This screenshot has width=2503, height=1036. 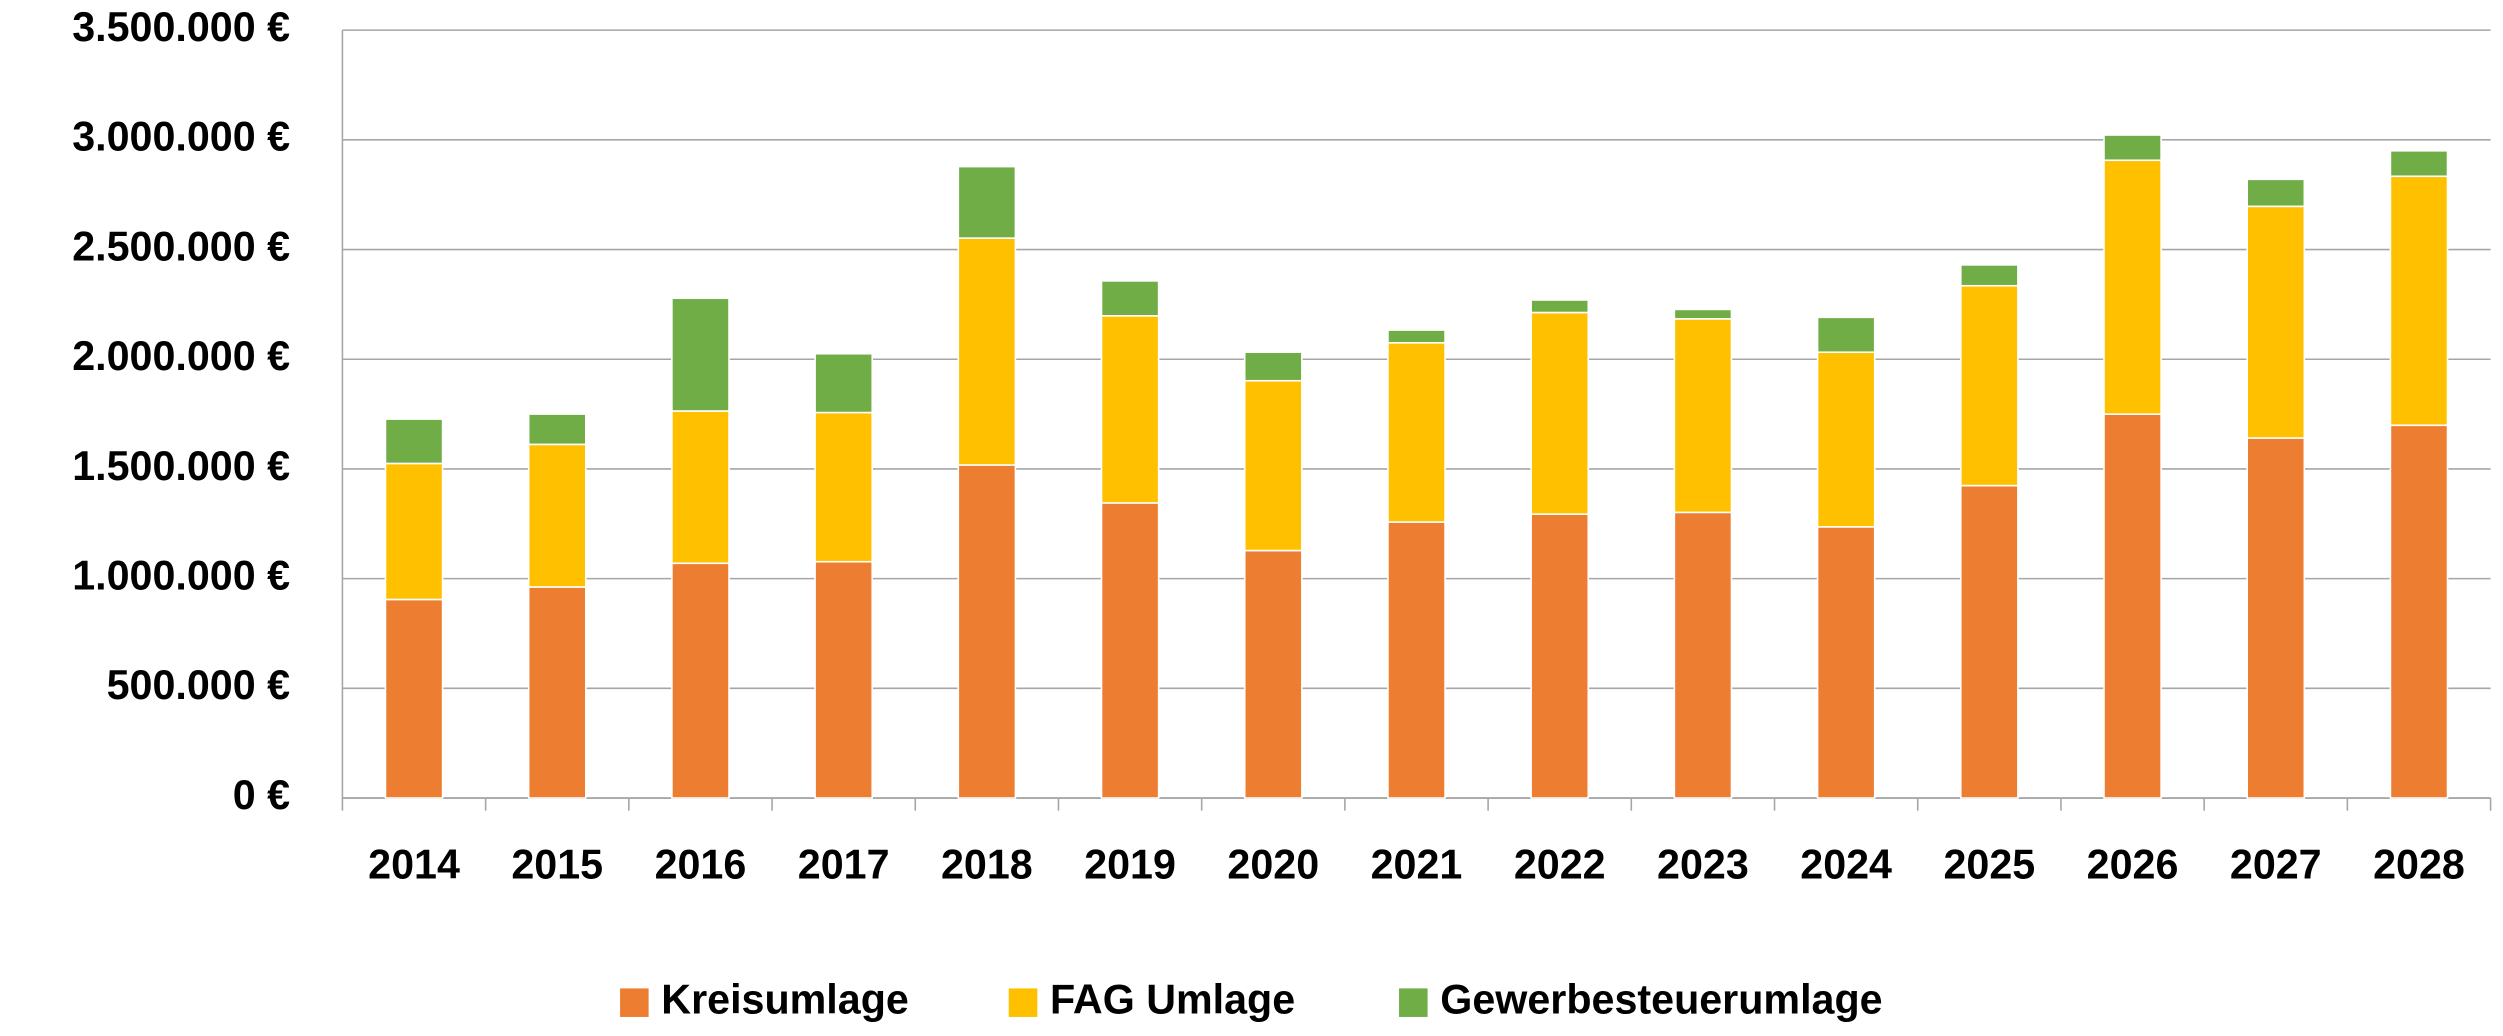 I want to click on x-tick-label: 2026, so click(x=2133, y=865).